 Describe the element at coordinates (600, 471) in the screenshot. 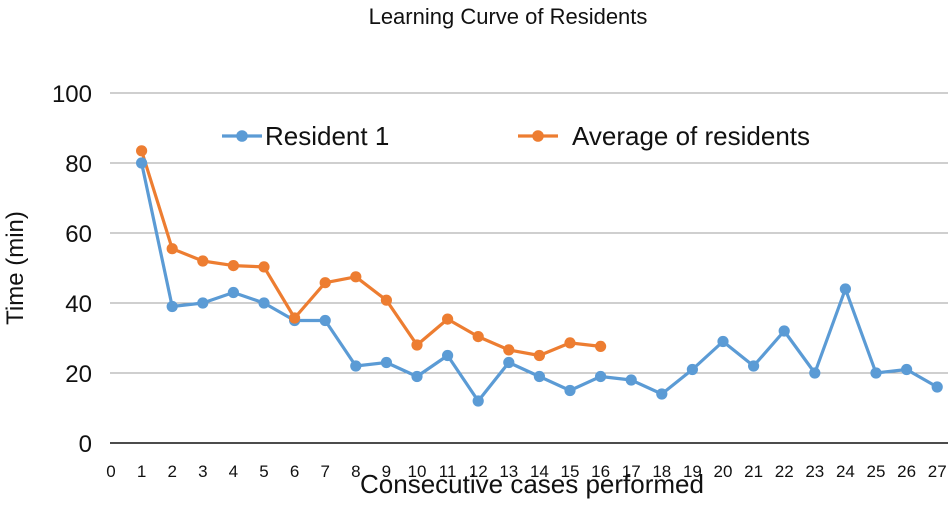

I see `x-tick-label-16: 16` at that location.